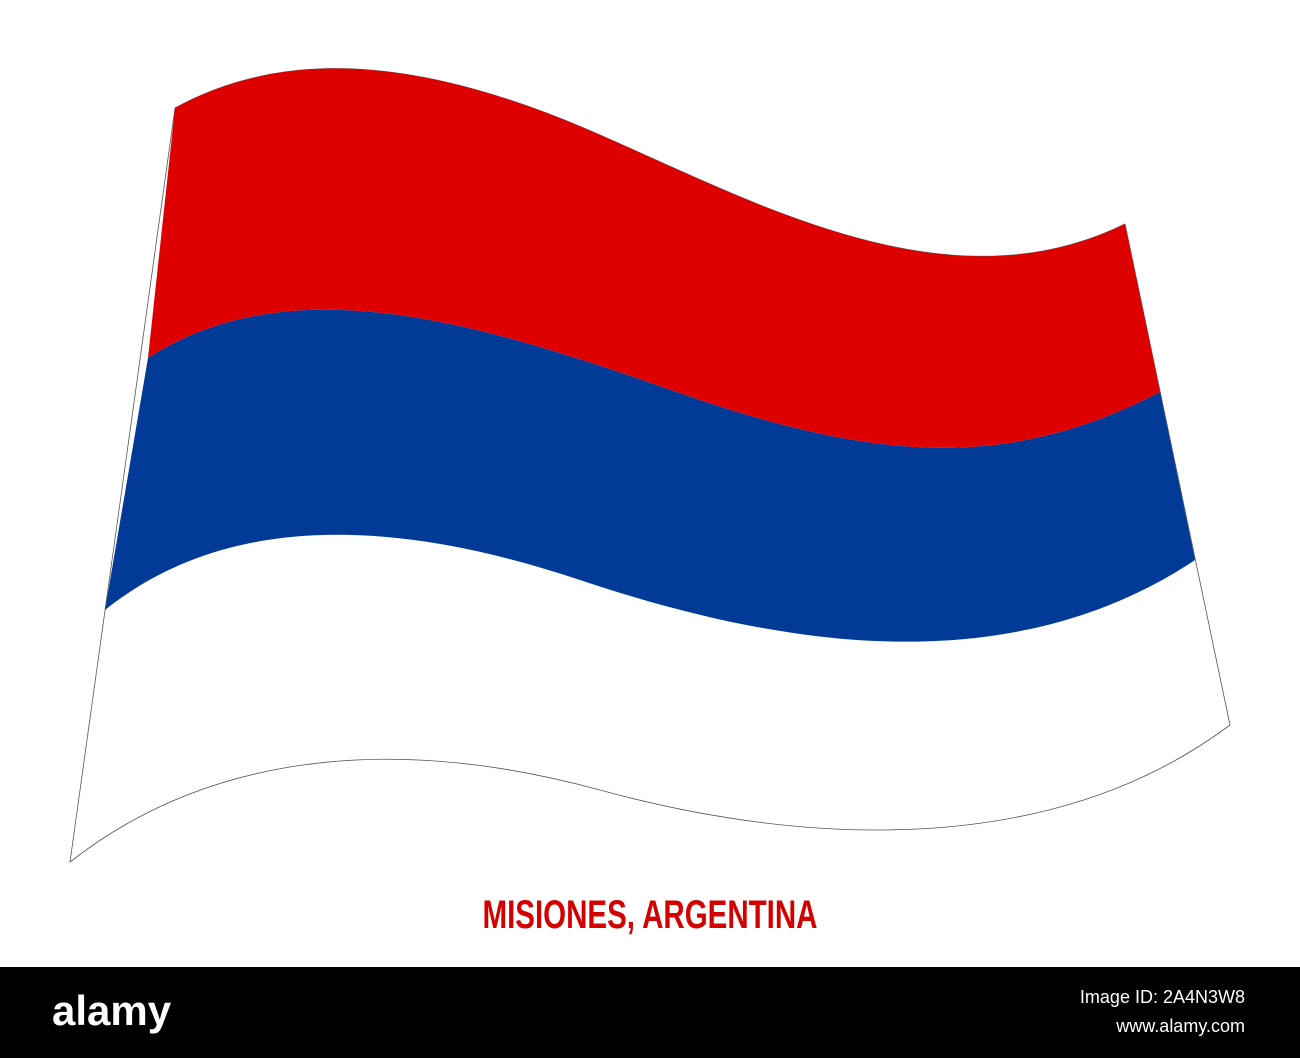 The width and height of the screenshot is (1300, 1058). What do you see at coordinates (112, 1010) in the screenshot?
I see `footer-logo: alamy` at bounding box center [112, 1010].